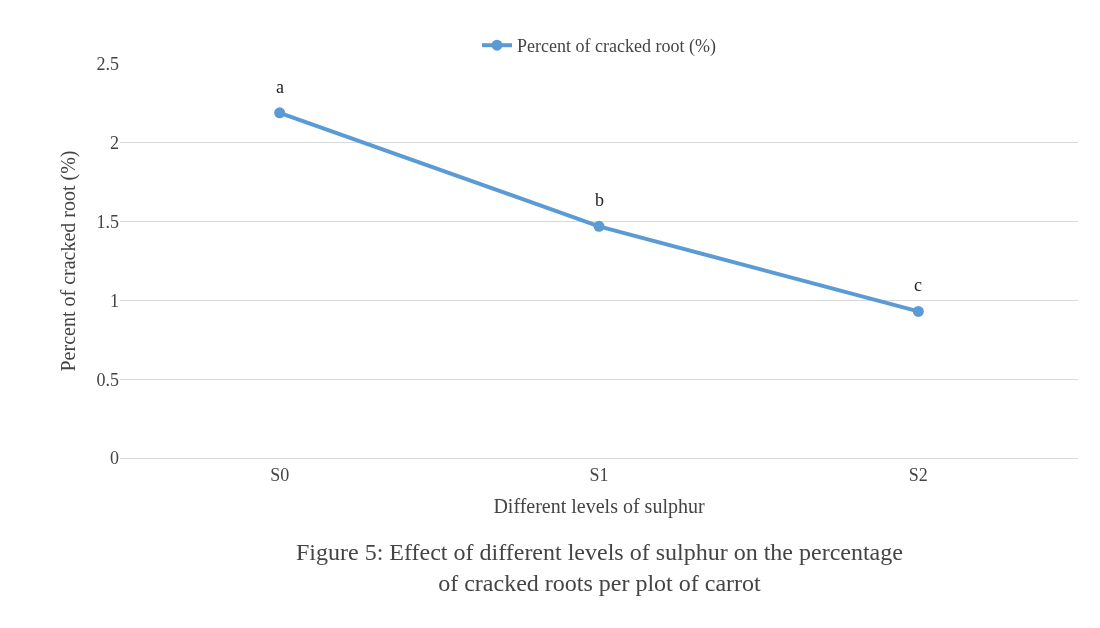  I want to click on y-tick-label: 2, so click(114, 143).